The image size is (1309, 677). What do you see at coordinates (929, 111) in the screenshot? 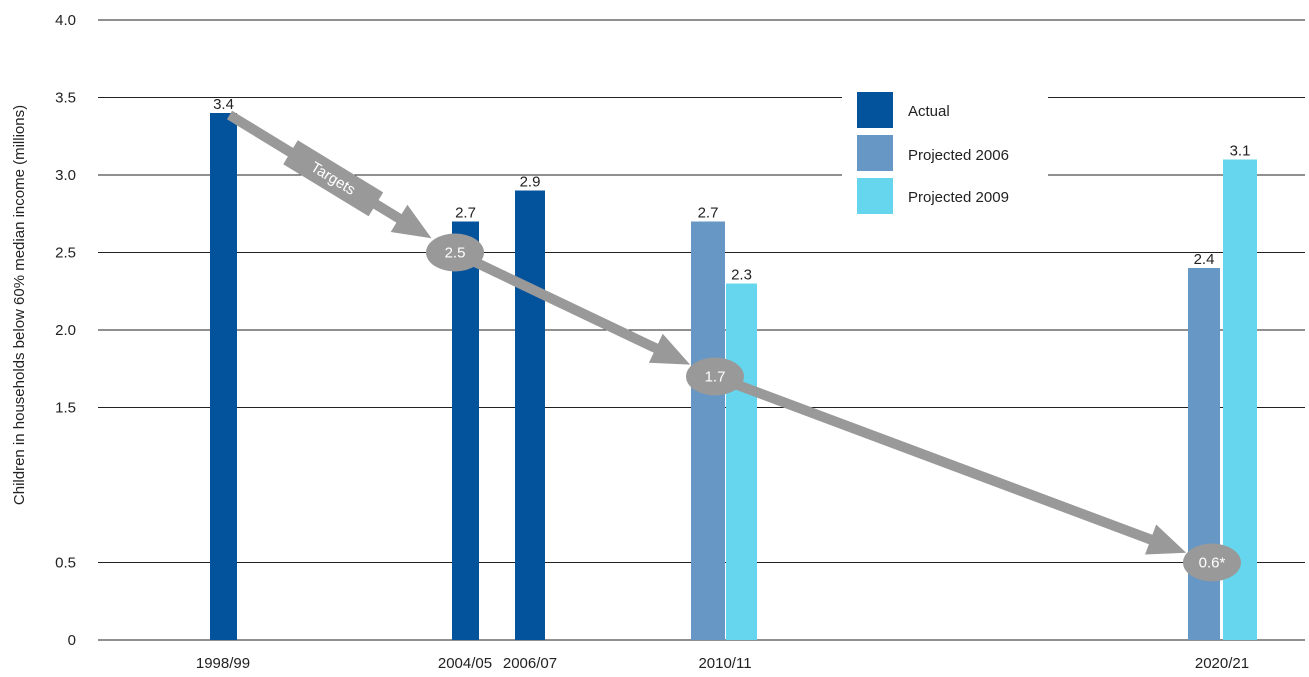
I see `legend-label-actual: Actual` at bounding box center [929, 111].